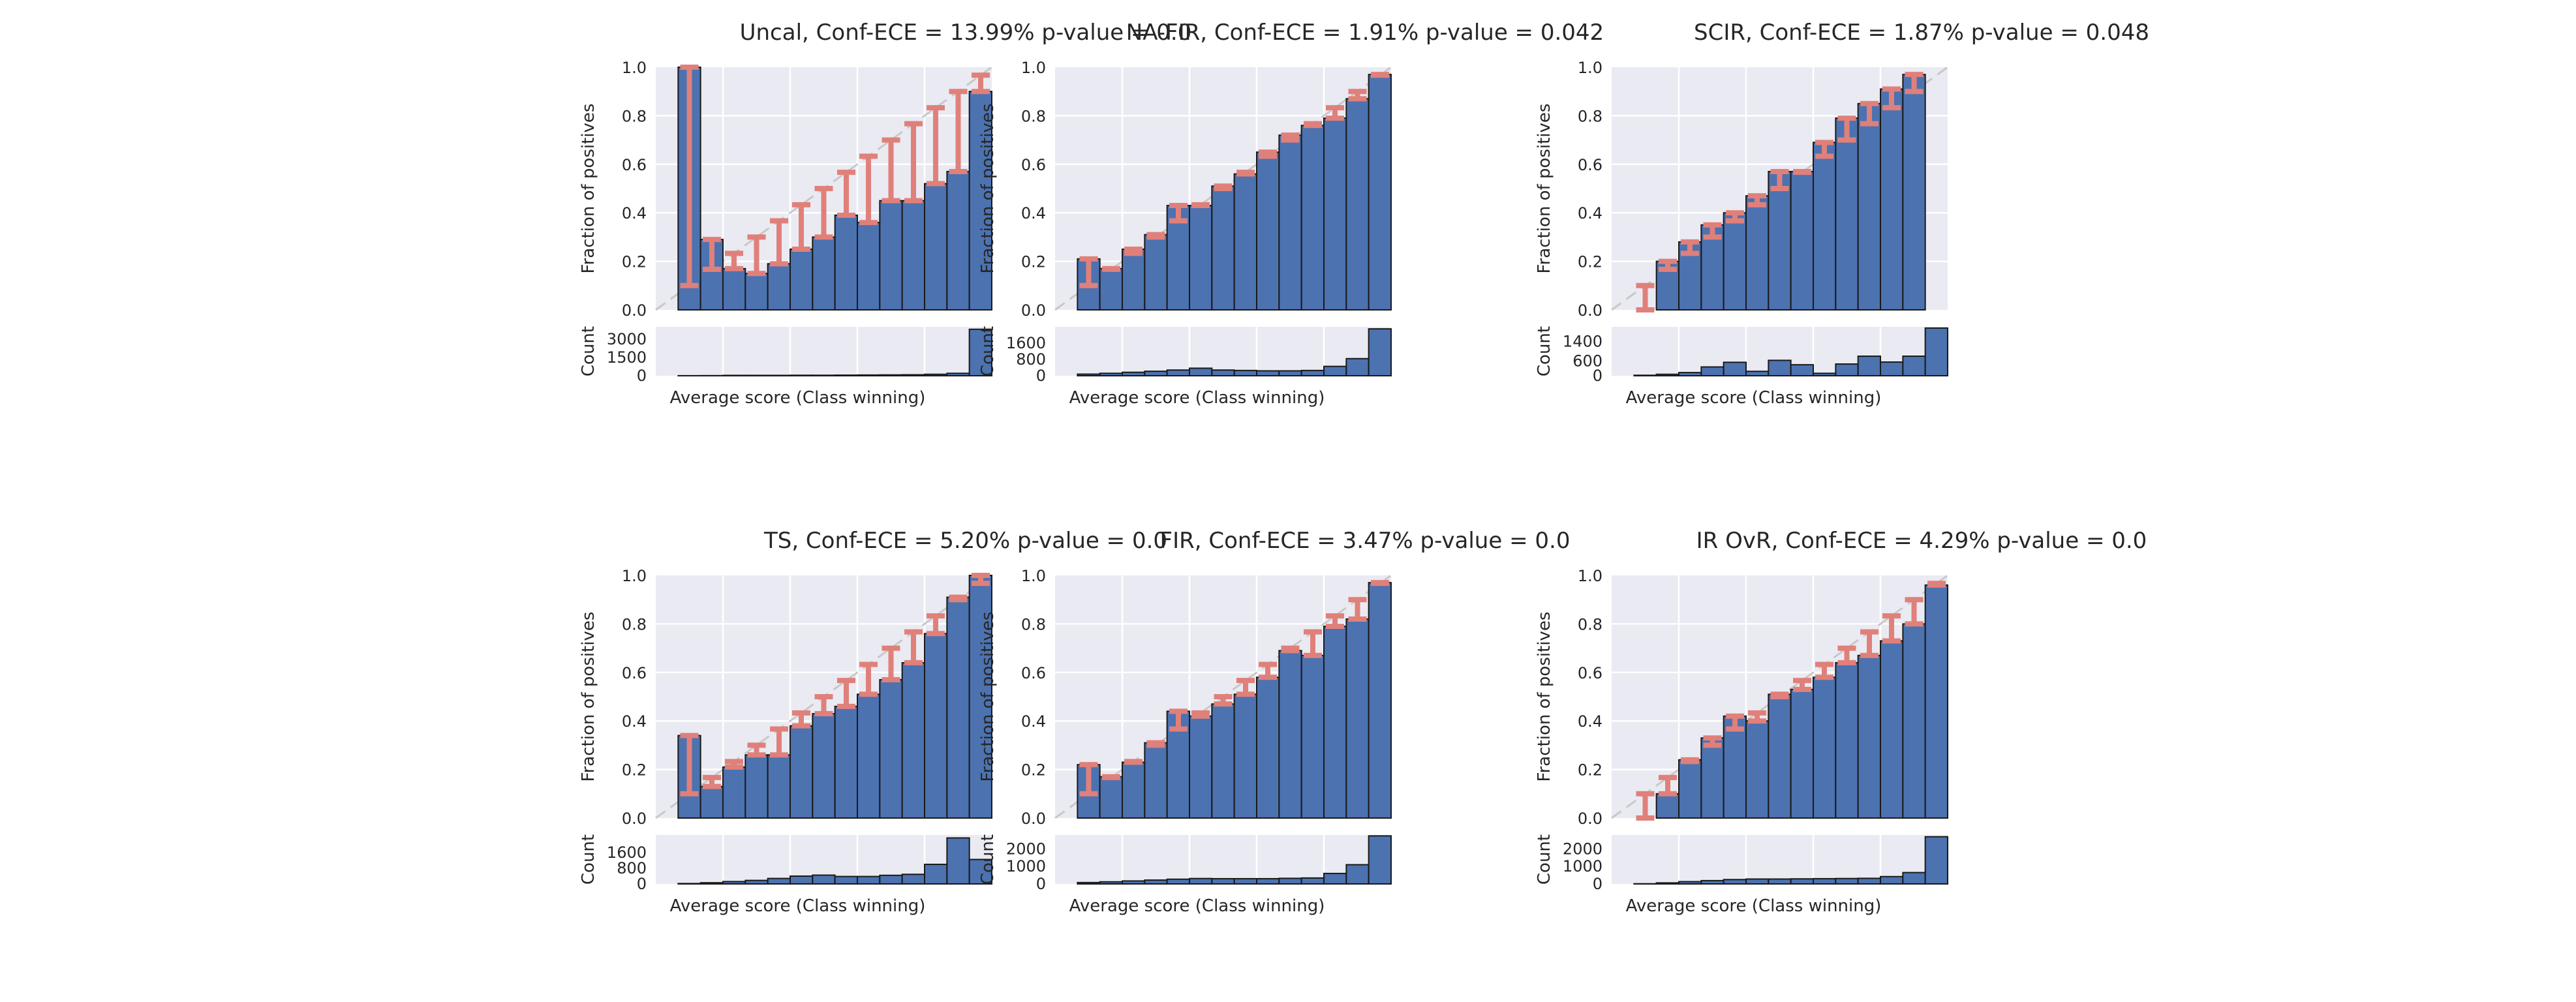 The image size is (2576, 1002). Describe the element at coordinates (965, 541) in the screenshot. I see `panel-title: TS, Conf-ECE = 5.20% p-value = 0.0` at that location.